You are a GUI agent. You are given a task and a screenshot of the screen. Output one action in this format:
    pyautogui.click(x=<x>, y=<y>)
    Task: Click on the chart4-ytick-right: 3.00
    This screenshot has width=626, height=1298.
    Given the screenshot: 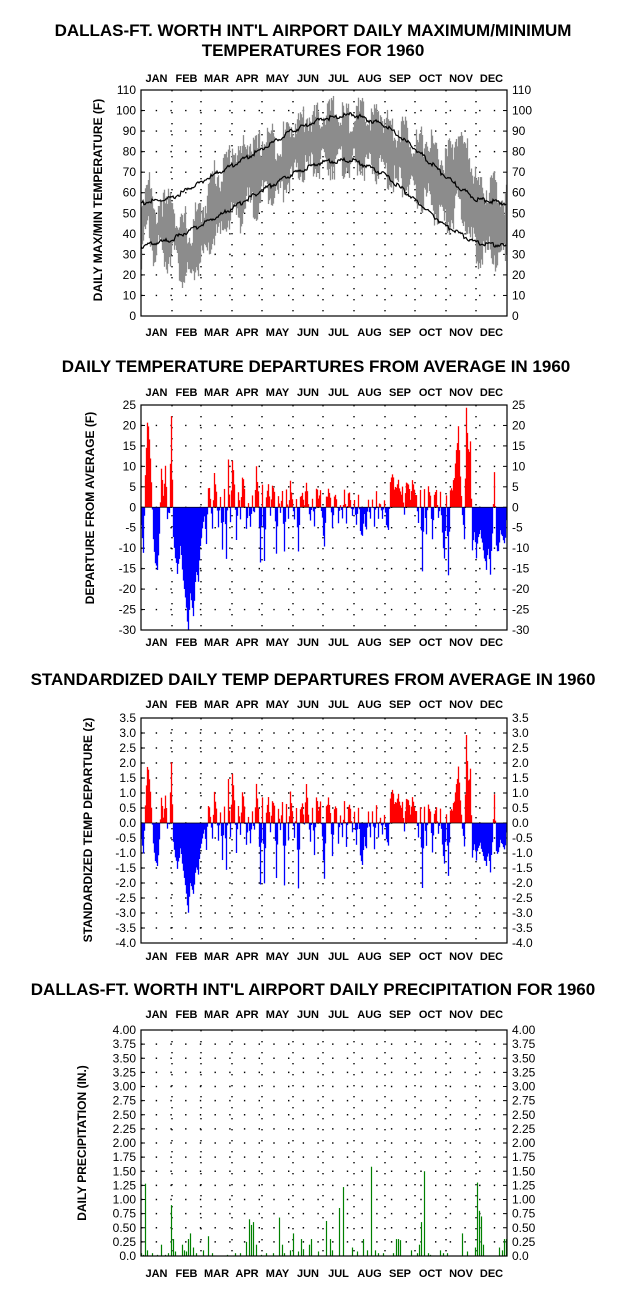 What is the action you would take?
    pyautogui.click(x=524, y=1087)
    